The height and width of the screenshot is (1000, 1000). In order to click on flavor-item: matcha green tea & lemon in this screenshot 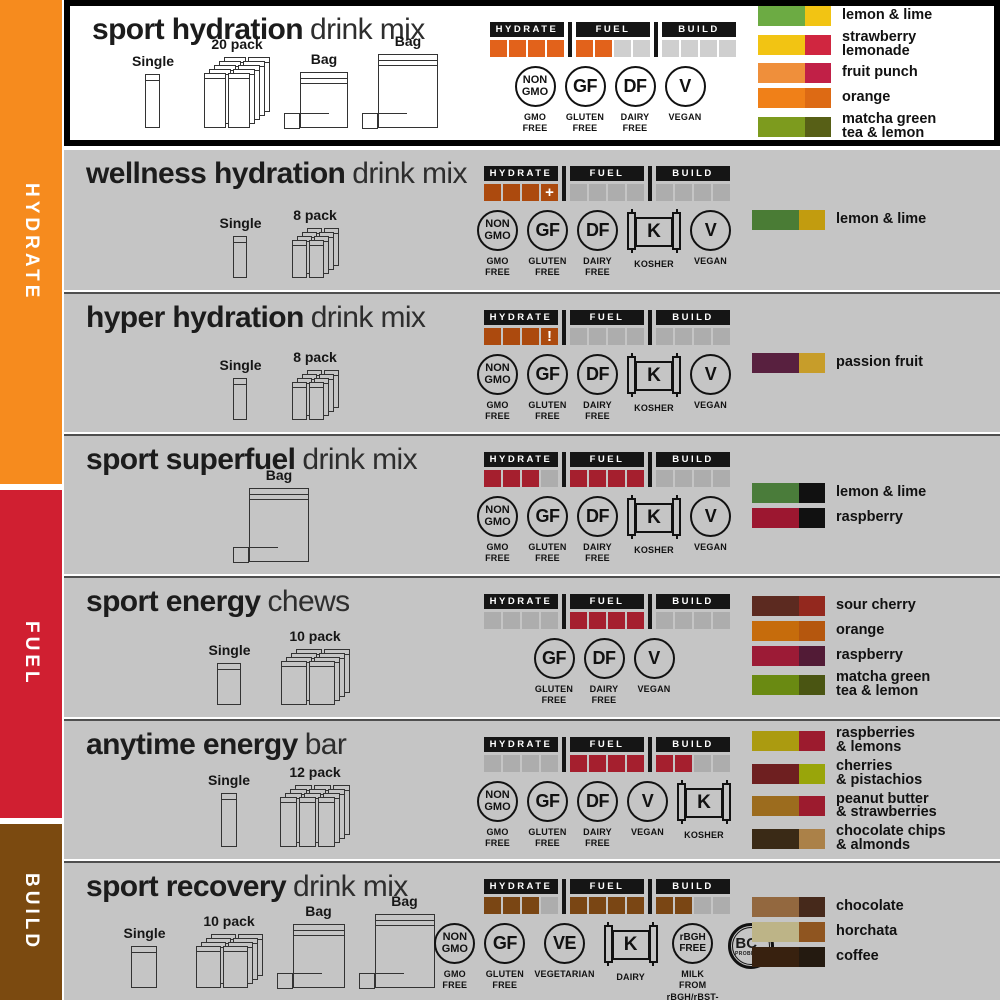, I will do `click(879, 126)`.